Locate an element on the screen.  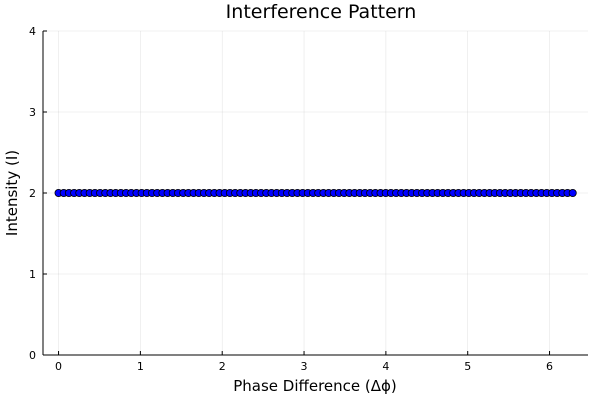
x-tick-label: 0 is located at coordinates (58, 366).